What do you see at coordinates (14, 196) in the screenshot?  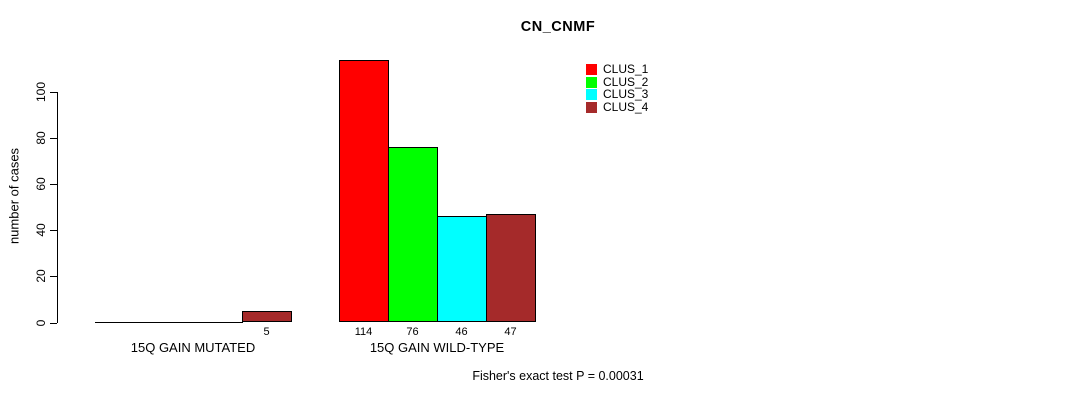 I see `y-axis-label: number of cases` at bounding box center [14, 196].